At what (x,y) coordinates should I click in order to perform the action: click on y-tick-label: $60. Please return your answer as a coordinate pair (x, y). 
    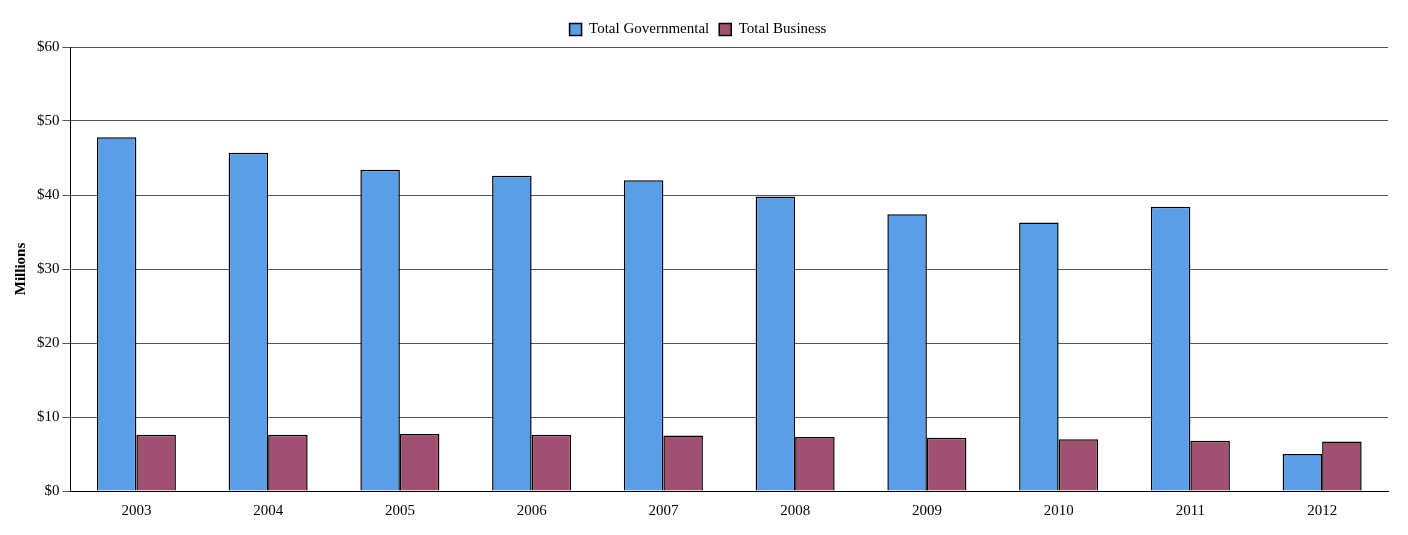
    Looking at the image, I should click on (48, 45).